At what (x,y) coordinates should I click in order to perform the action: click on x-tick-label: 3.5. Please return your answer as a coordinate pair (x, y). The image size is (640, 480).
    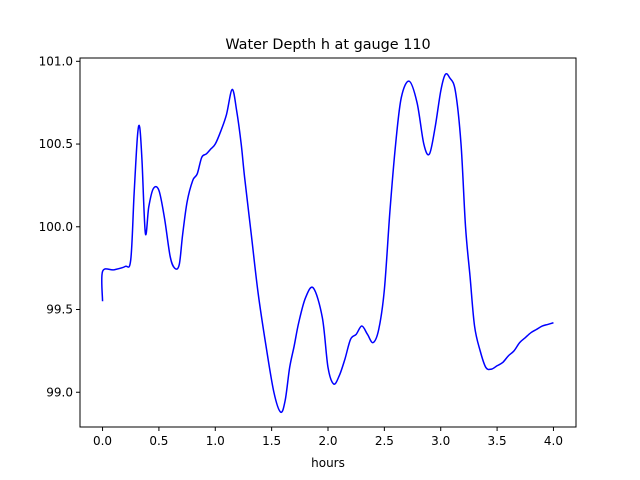
    Looking at the image, I should click on (497, 441).